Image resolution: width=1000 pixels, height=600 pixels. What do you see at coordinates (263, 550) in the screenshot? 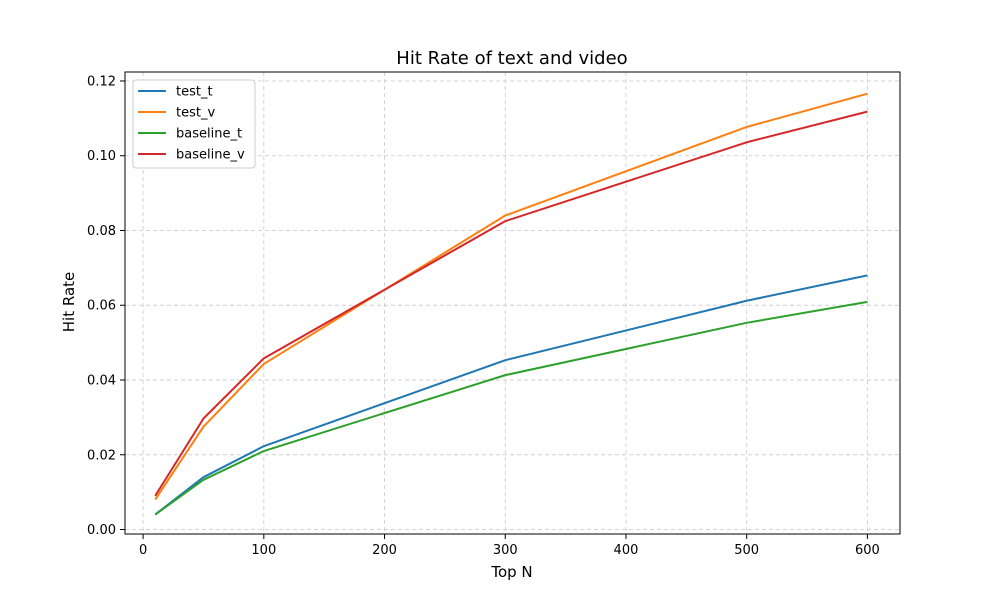
I see `x-tick-label: 100` at bounding box center [263, 550].